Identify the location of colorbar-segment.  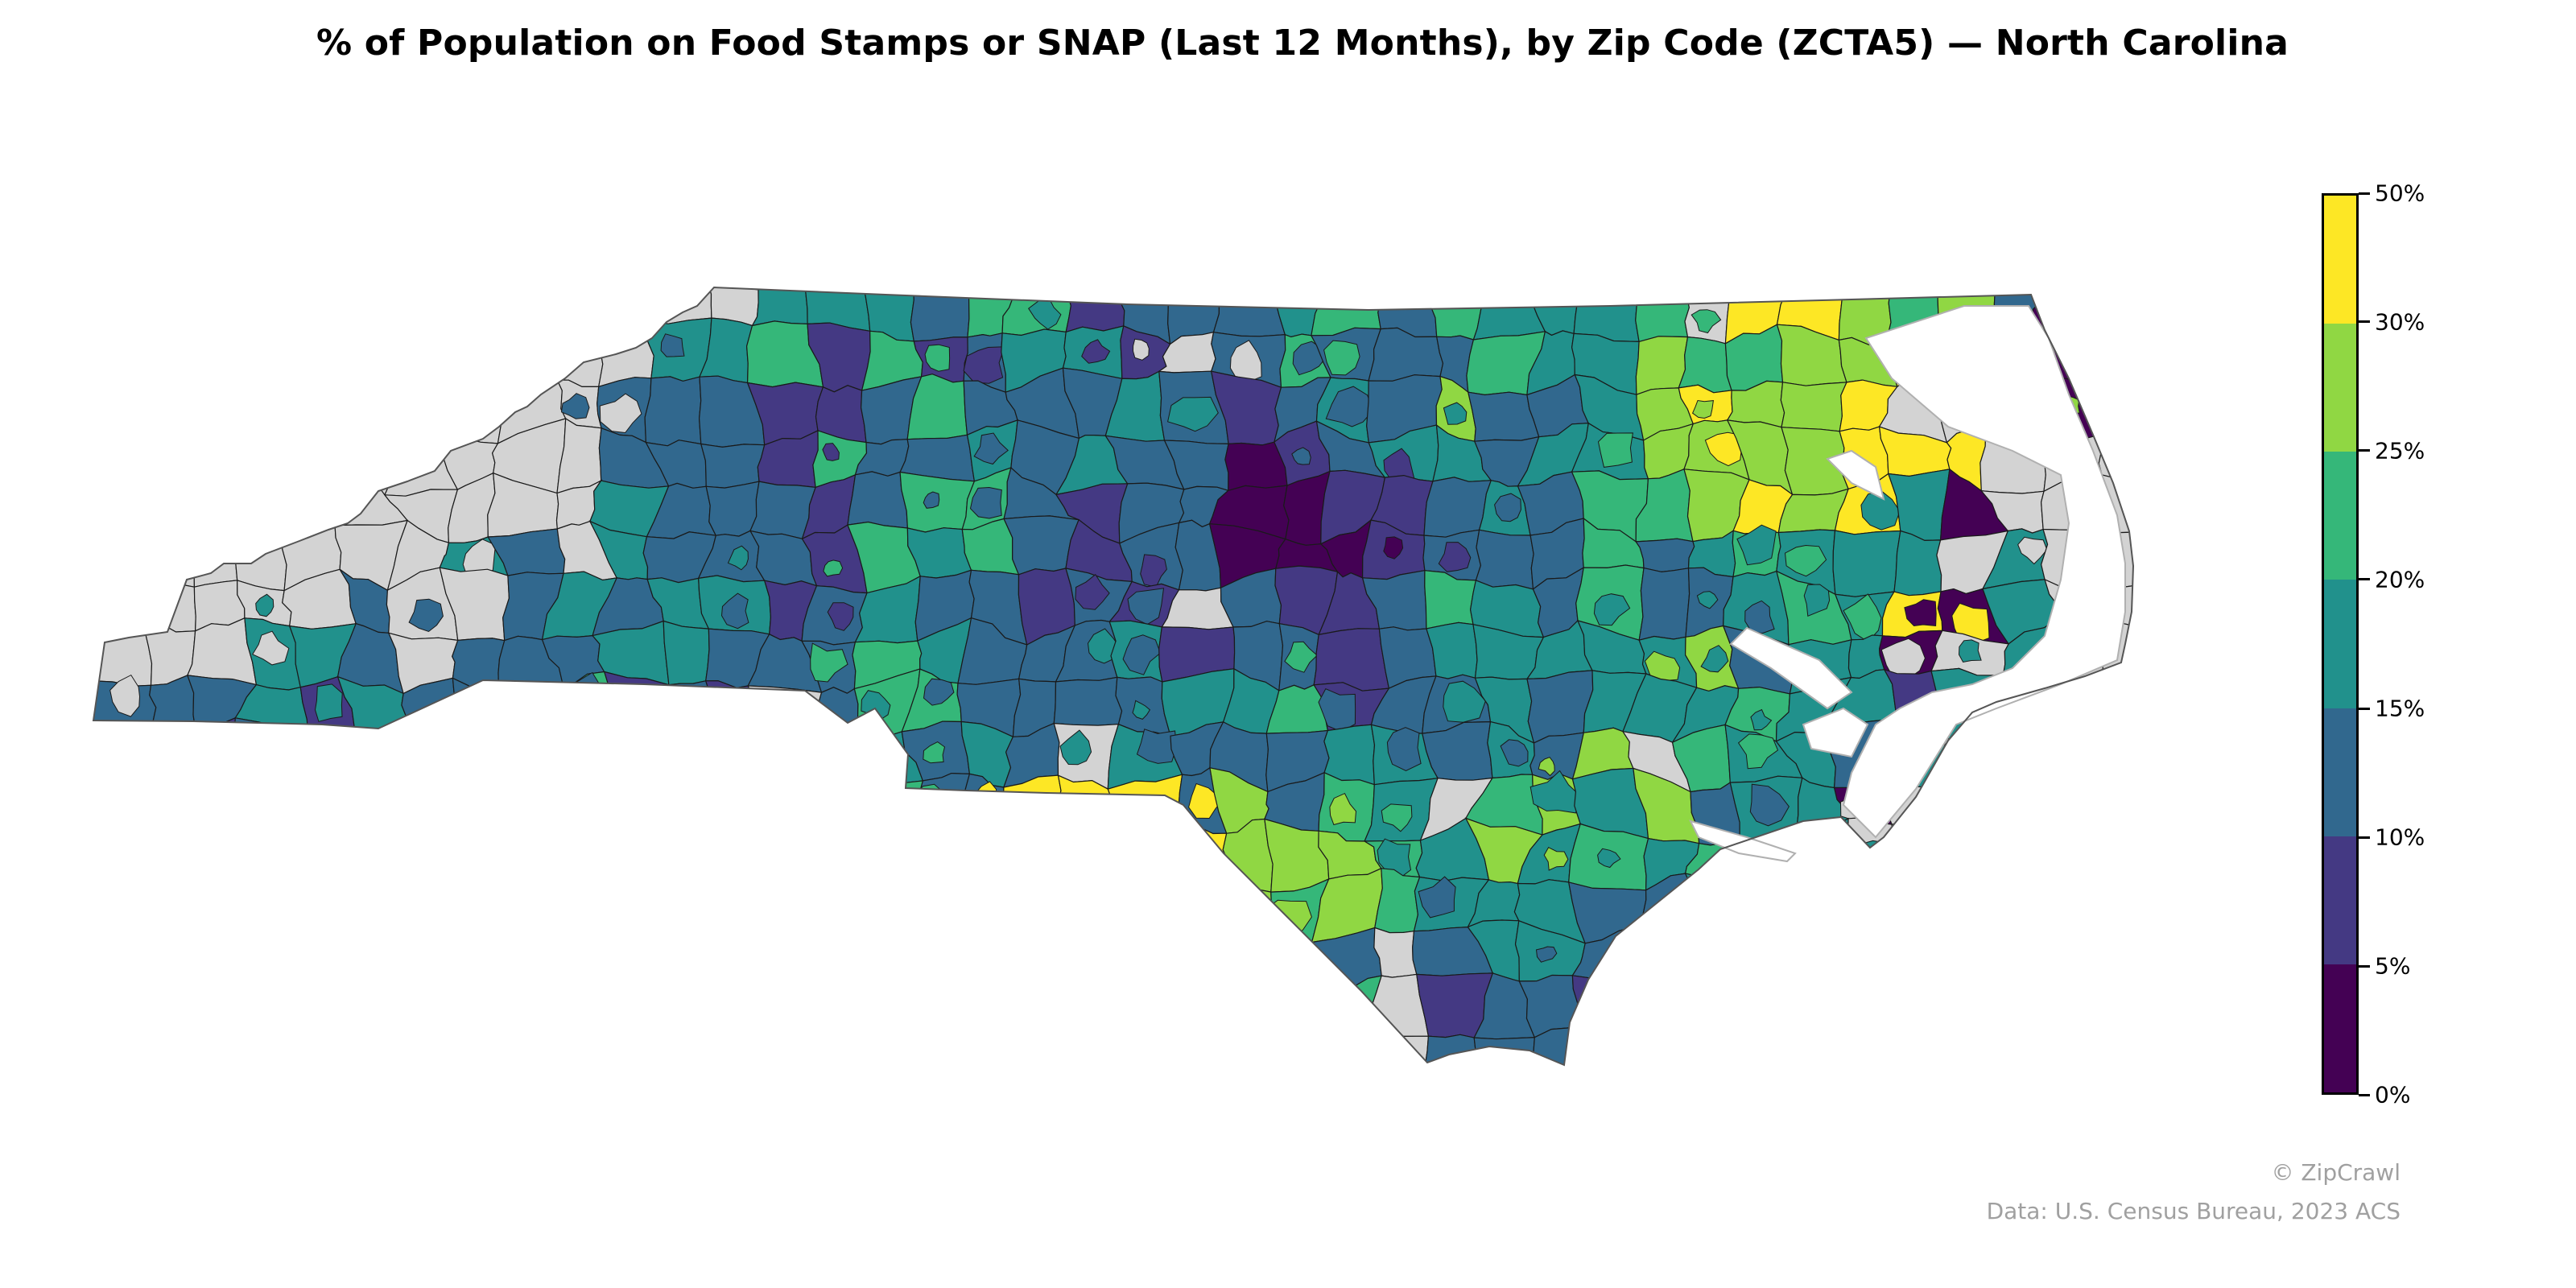
(2340, 1028).